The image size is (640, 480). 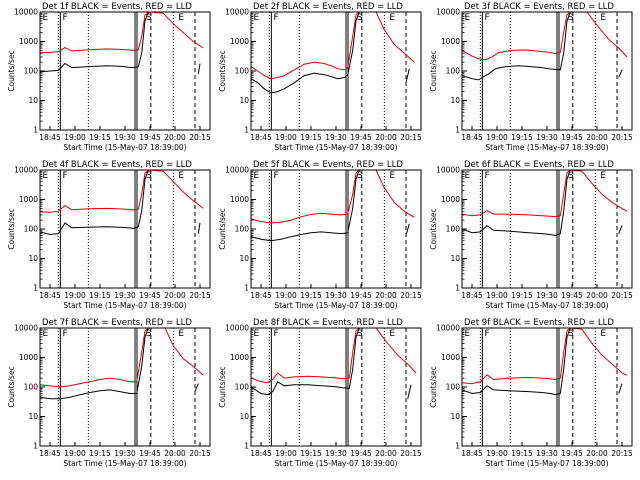 What do you see at coordinates (328, 7) in the screenshot?
I see `panel-title: Det 2f BLACK = Events, RED = LLD` at bounding box center [328, 7].